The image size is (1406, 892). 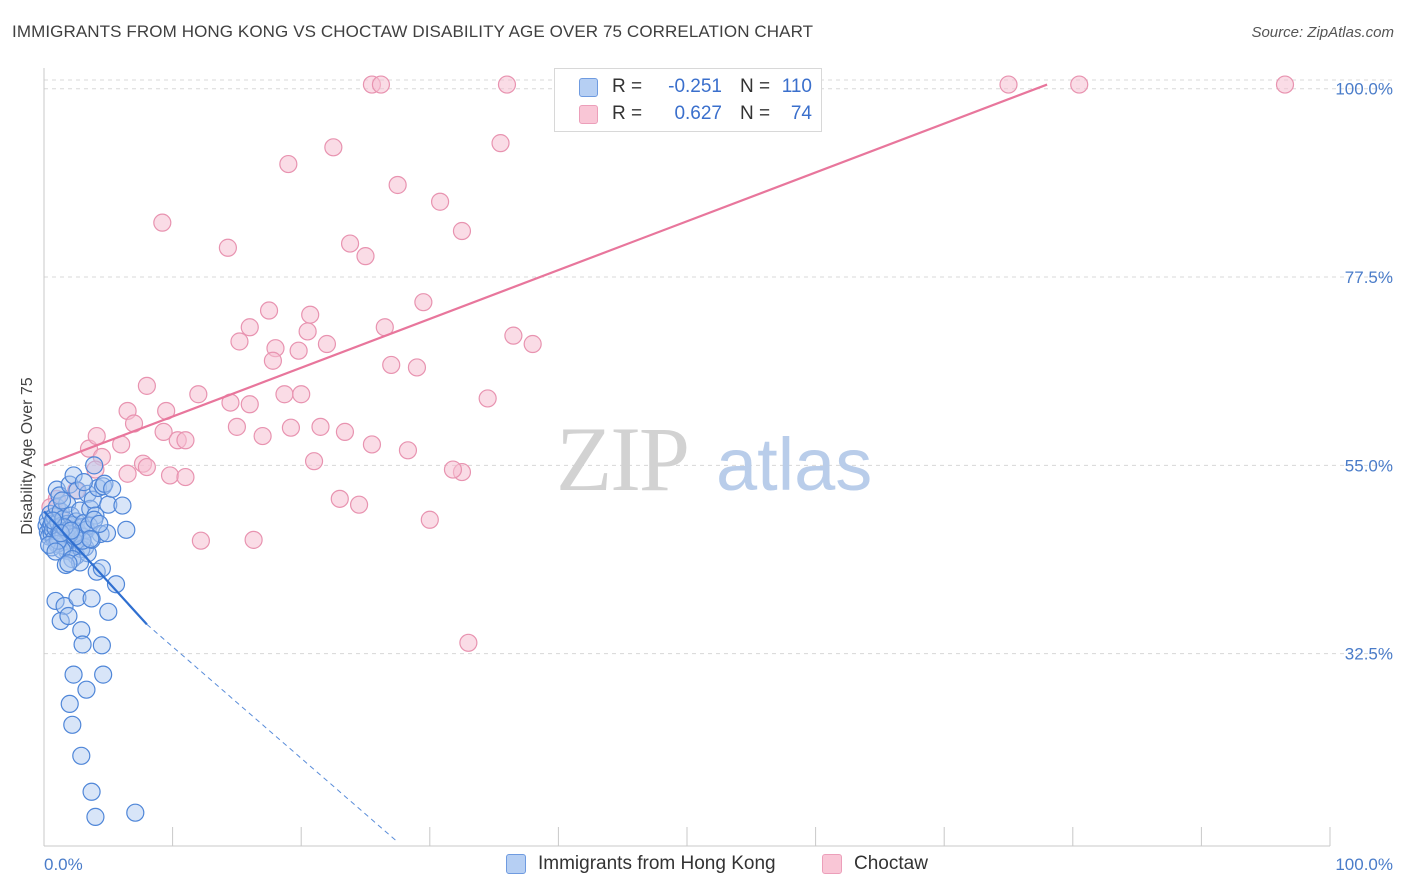 I want to click on bottom-legend-label: Immigrants from Hong Kong, so click(x=657, y=863).